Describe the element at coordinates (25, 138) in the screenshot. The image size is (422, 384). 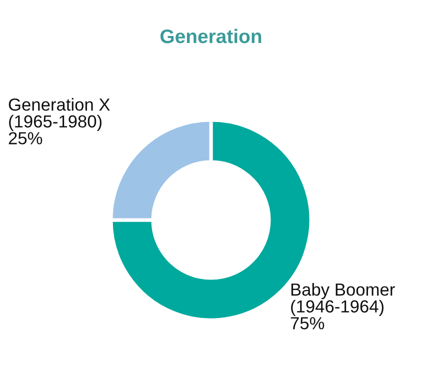
I see `data-label: 25%` at that location.